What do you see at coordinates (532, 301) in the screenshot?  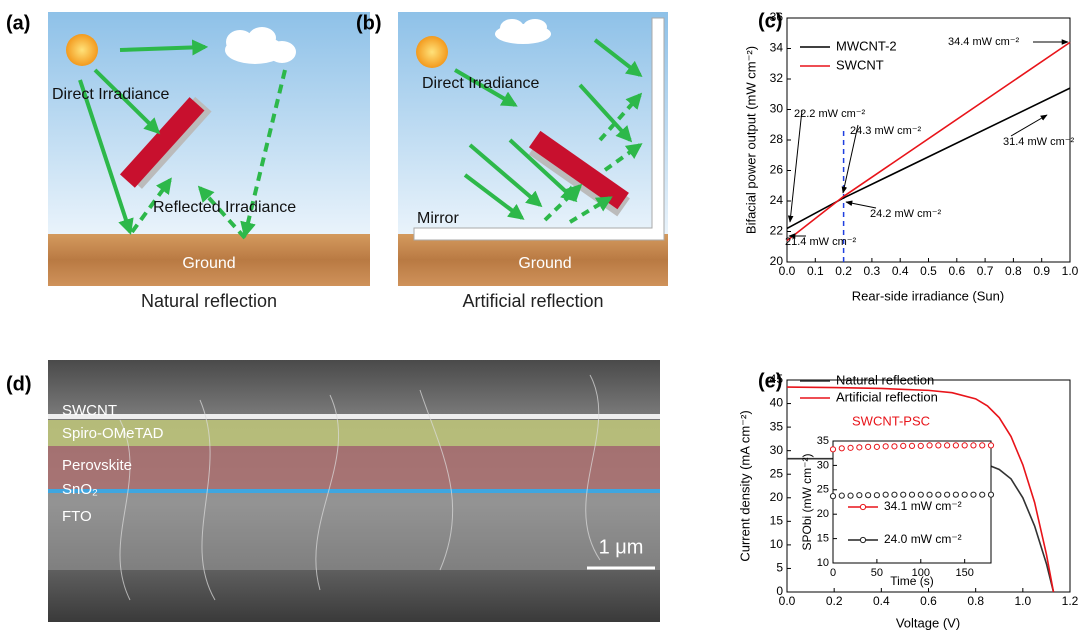 I see `caption: Artificial reflection` at bounding box center [532, 301].